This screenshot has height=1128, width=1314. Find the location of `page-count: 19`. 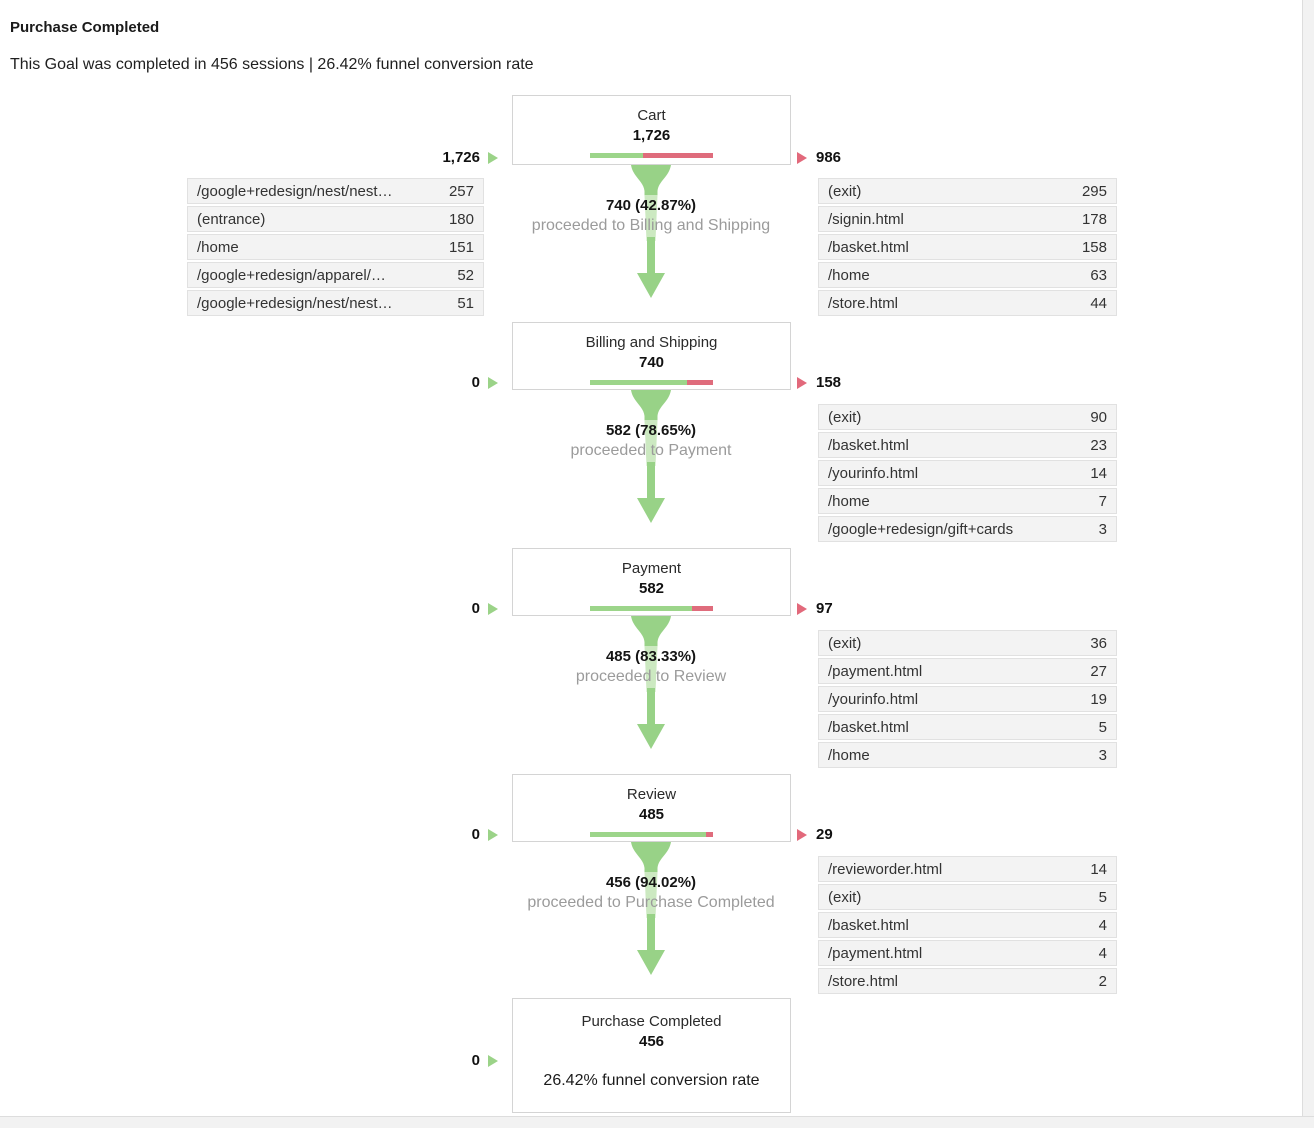

page-count: 19 is located at coordinates (1098, 699).